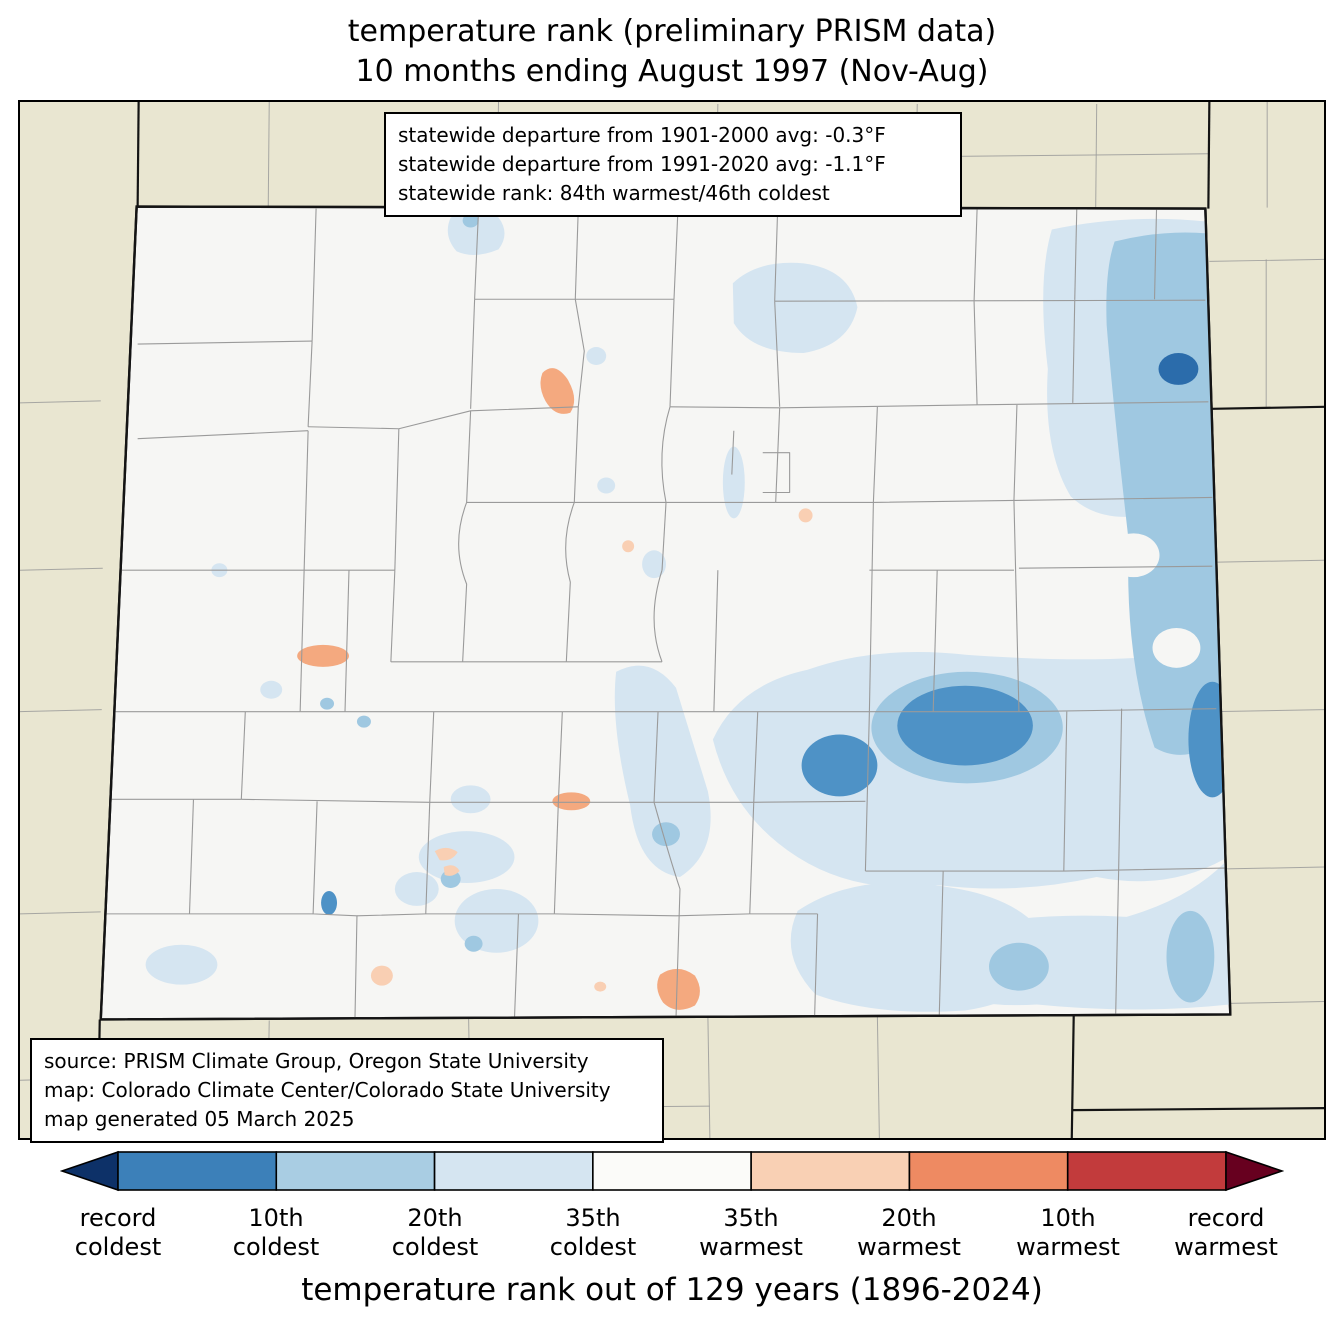 The height and width of the screenshot is (1332, 1344). What do you see at coordinates (118, 1233) in the screenshot?
I see `legend-label-record-coldest: record coldest` at bounding box center [118, 1233].